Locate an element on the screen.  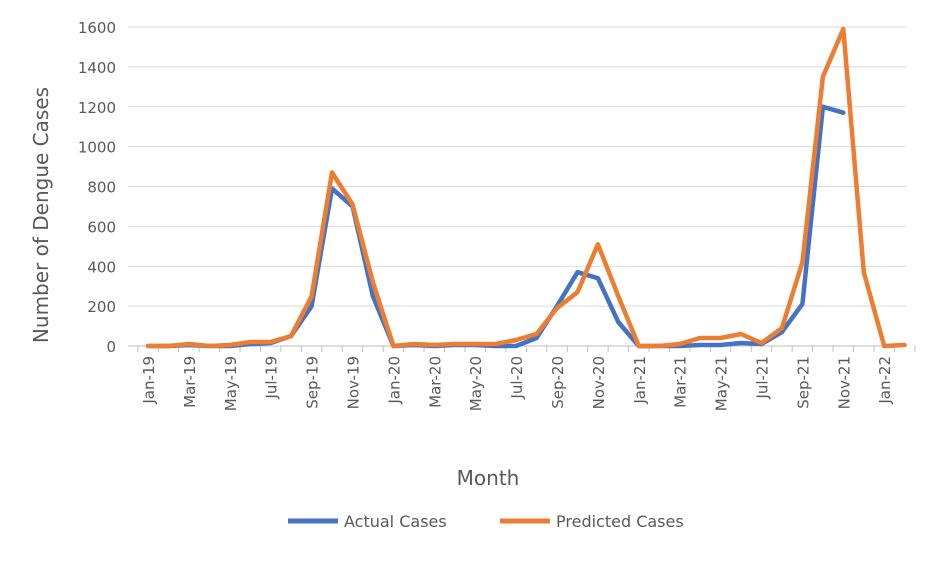
x-tick-label: May-21 is located at coordinates (722, 383).